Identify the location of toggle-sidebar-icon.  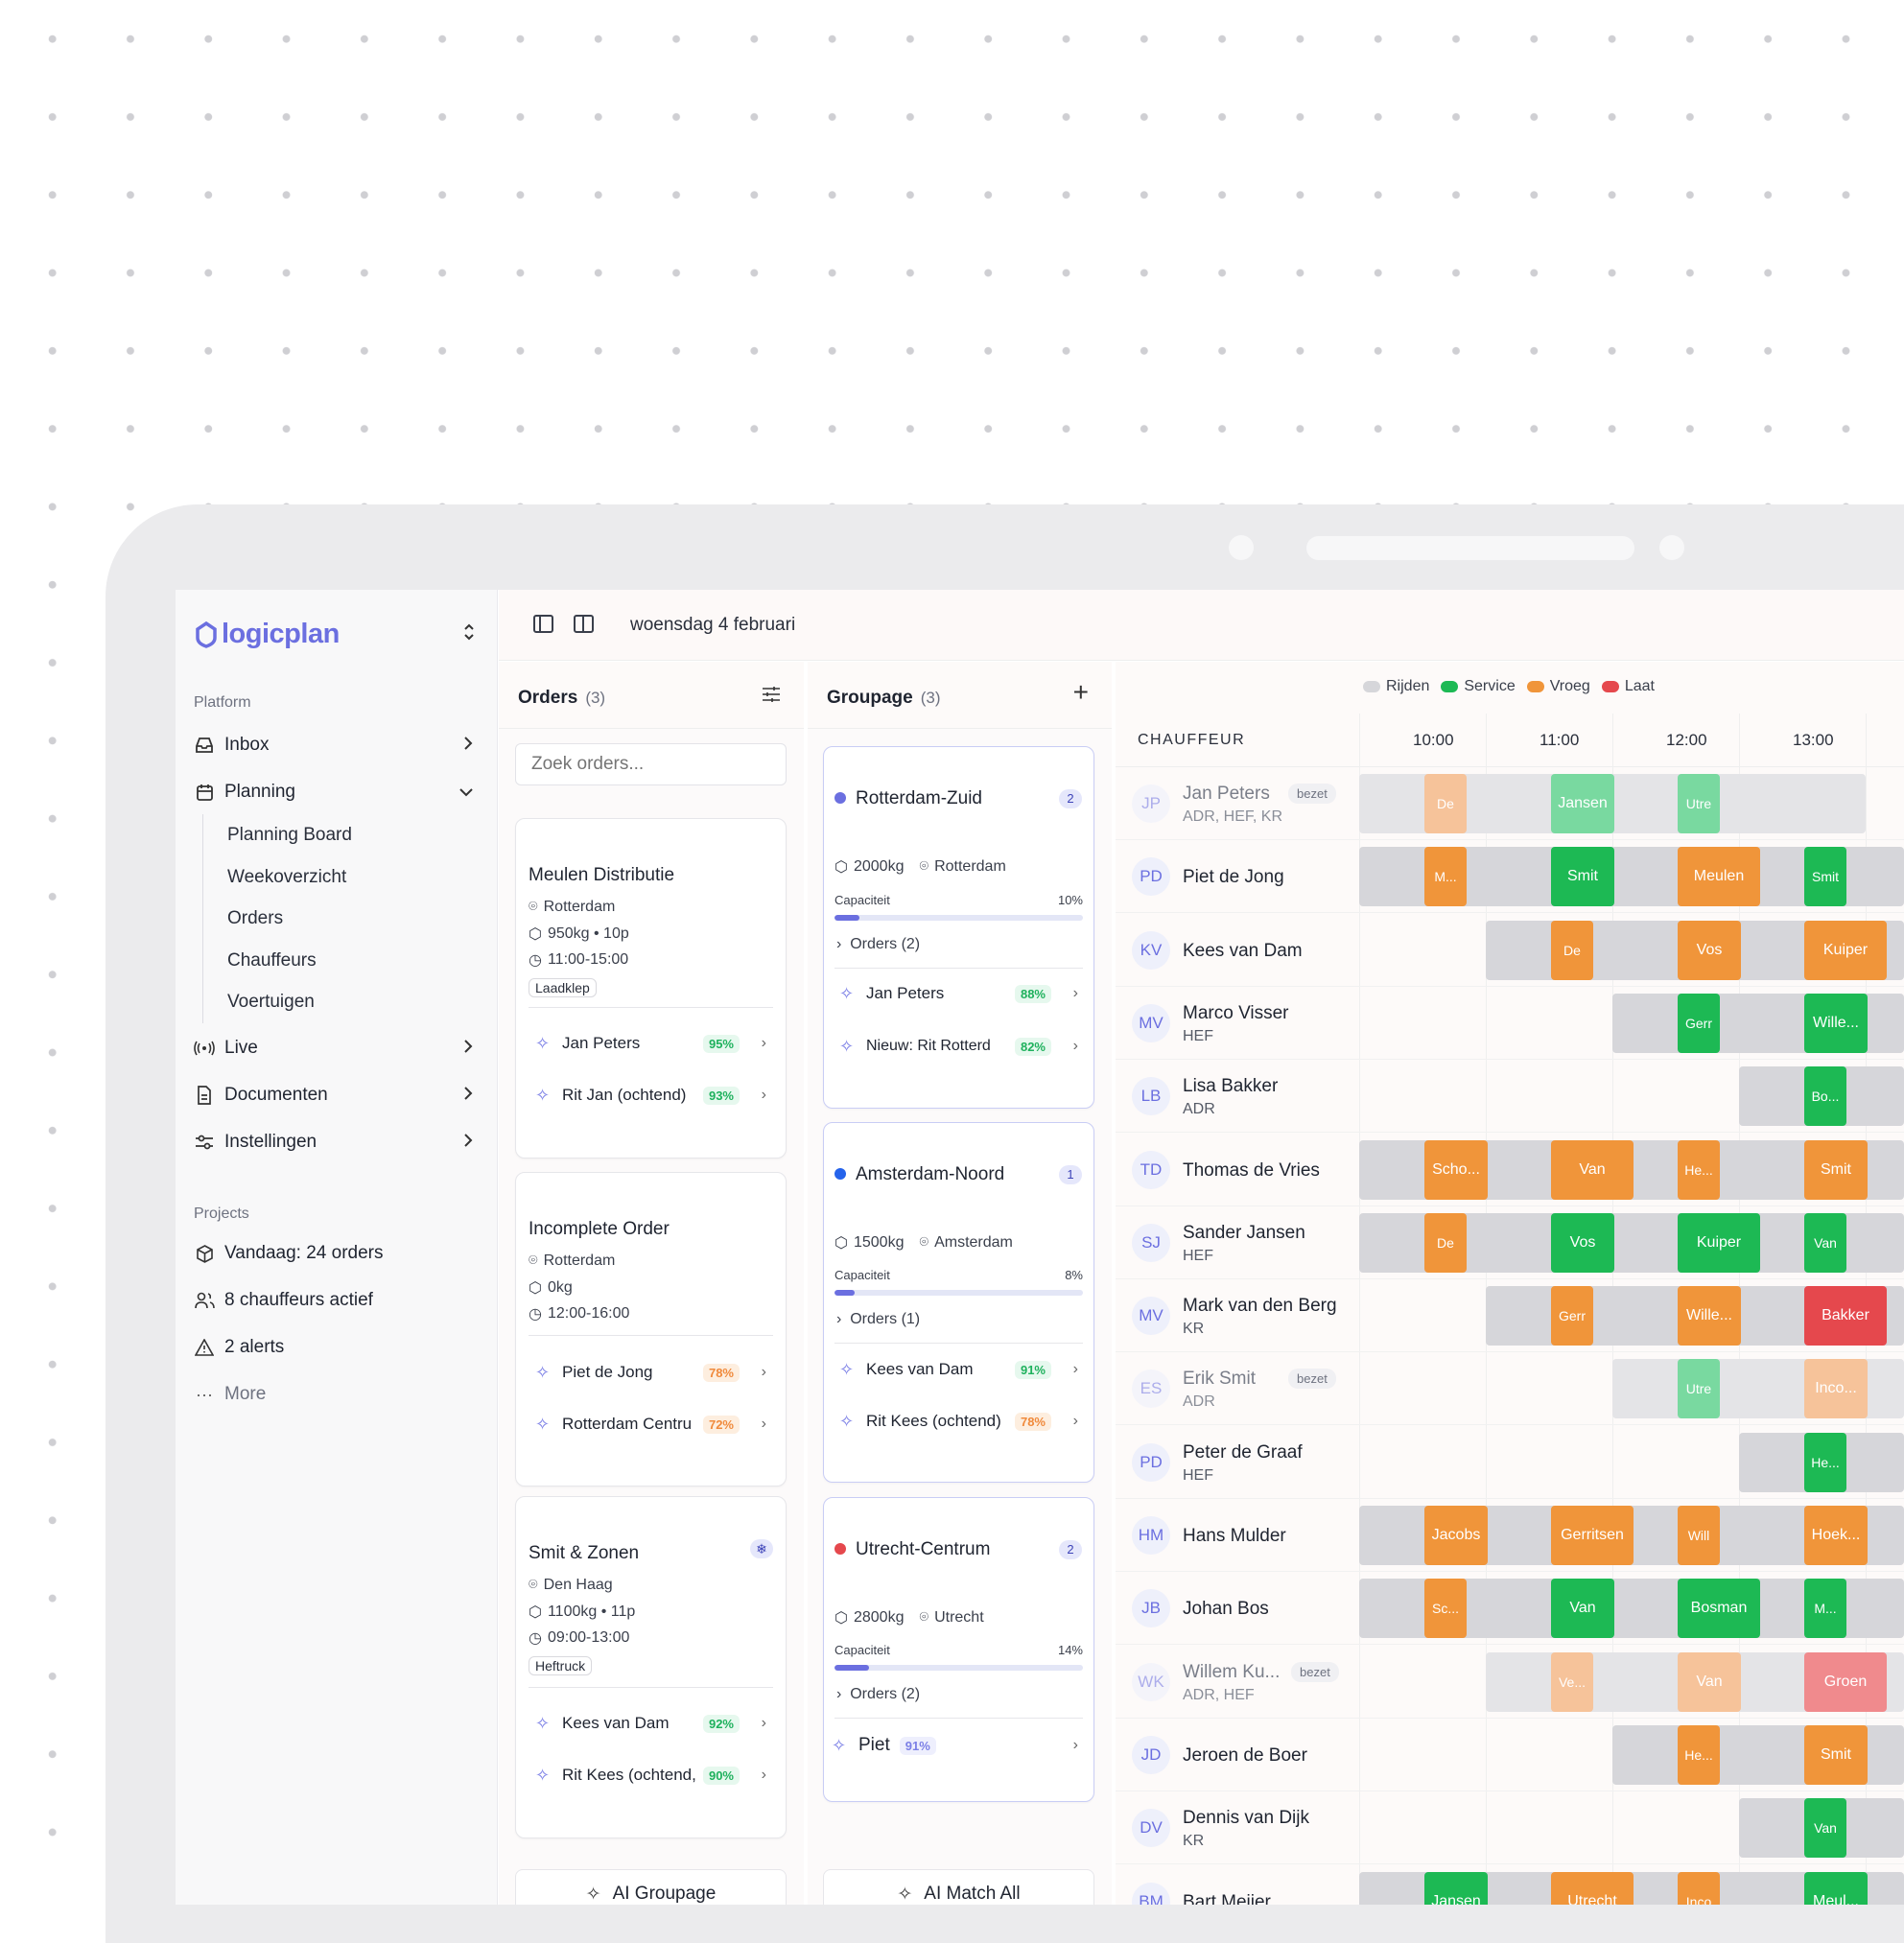
(543, 624).